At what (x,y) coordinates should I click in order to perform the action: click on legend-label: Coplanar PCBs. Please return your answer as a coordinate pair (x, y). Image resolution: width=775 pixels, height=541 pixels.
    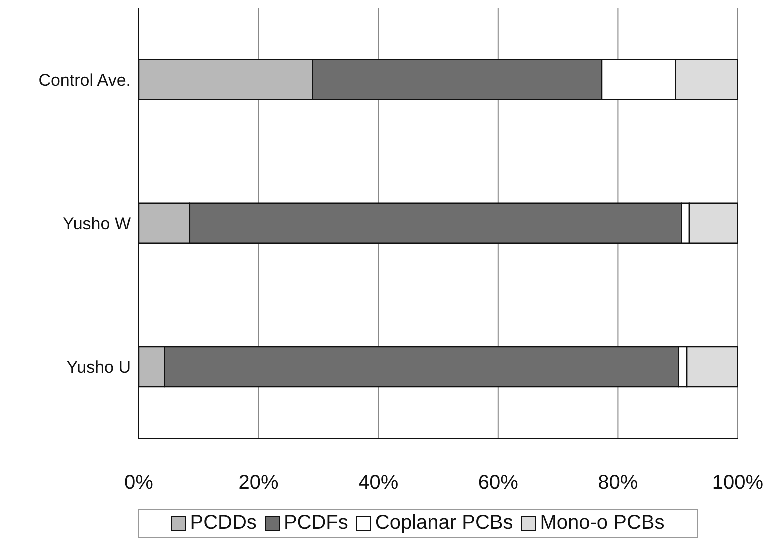
    Looking at the image, I should click on (444, 523).